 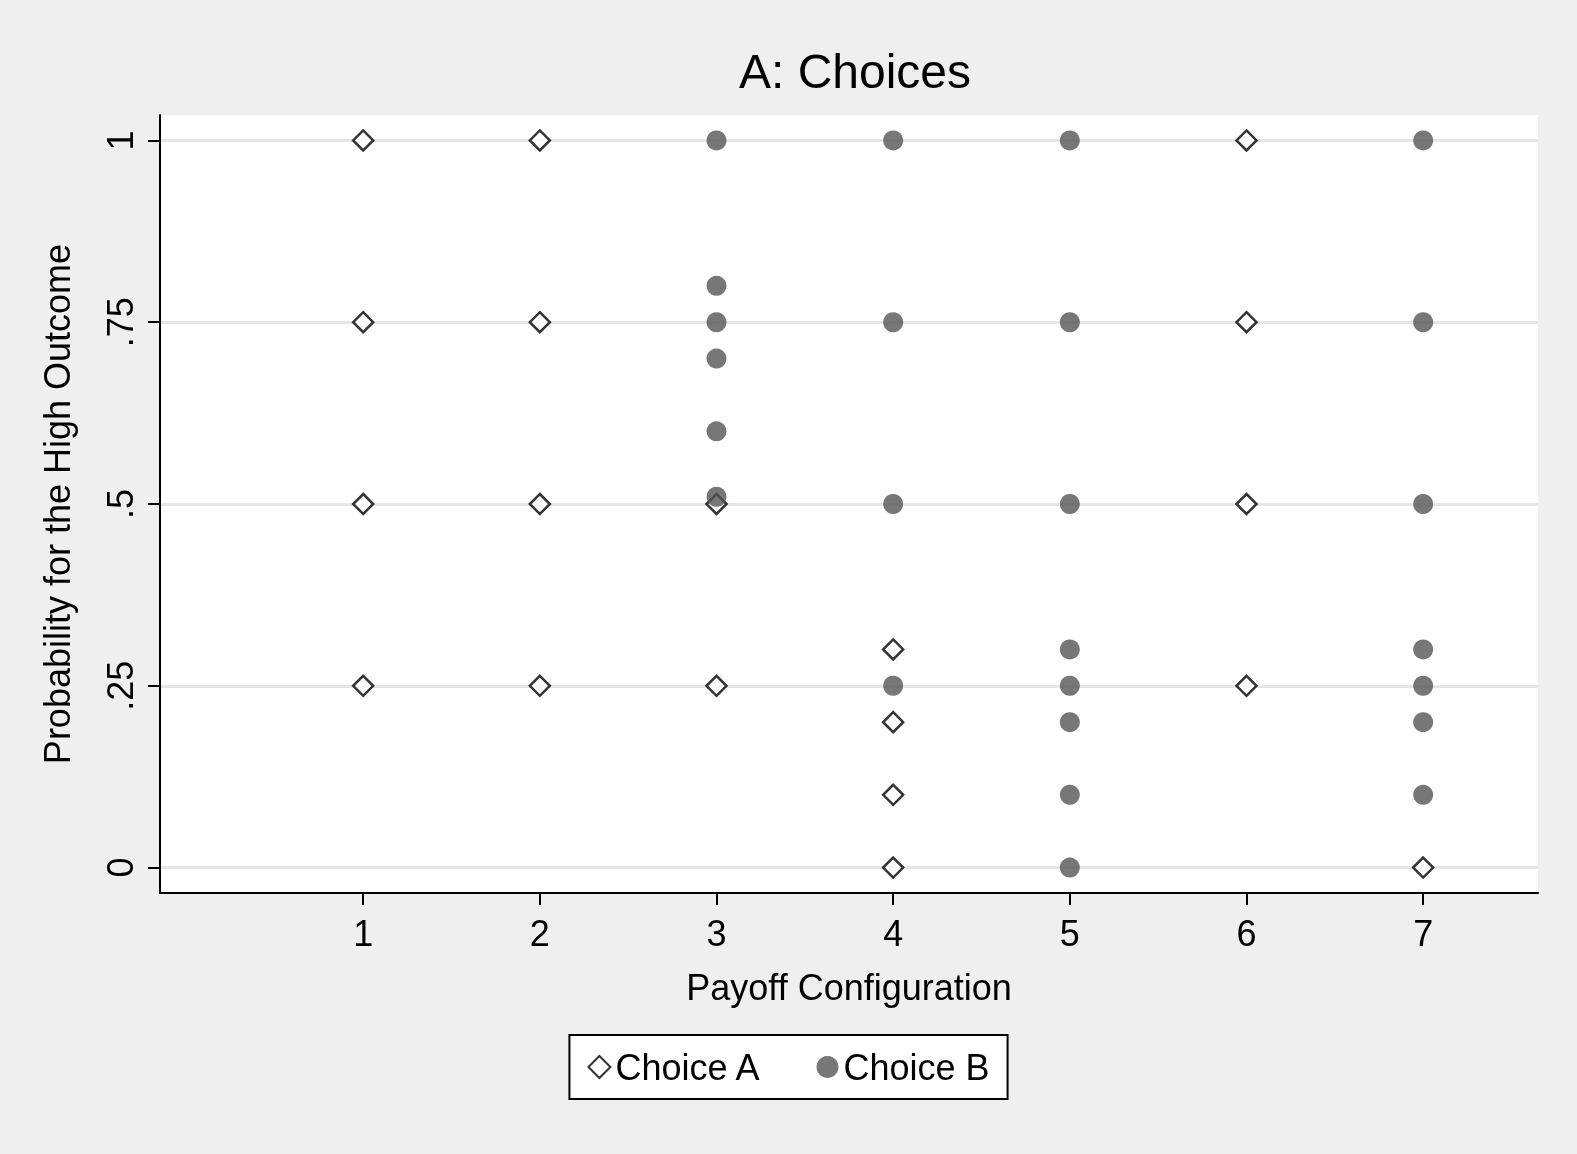 What do you see at coordinates (855, 71) in the screenshot?
I see `chart-title: A: Choices` at bounding box center [855, 71].